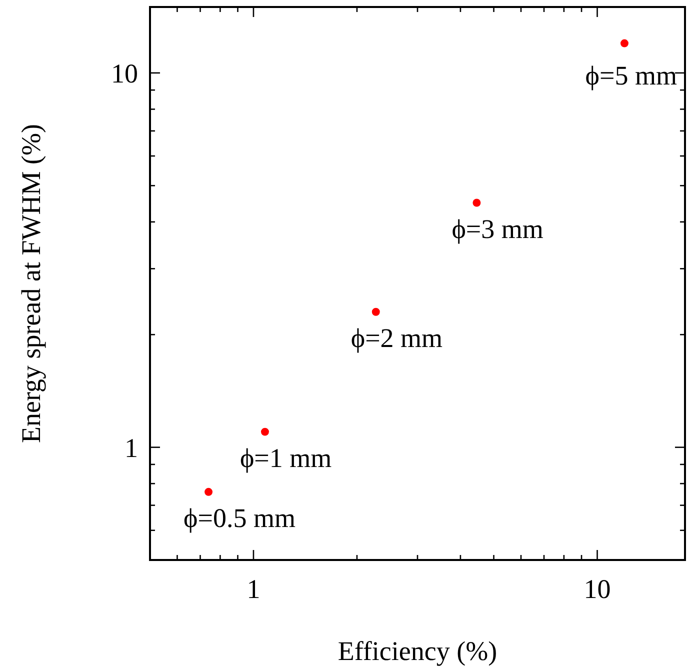 Image resolution: width=692 pixels, height=672 pixels. What do you see at coordinates (396, 337) in the screenshot?
I see `annotation: ϕ=2 mm` at bounding box center [396, 337].